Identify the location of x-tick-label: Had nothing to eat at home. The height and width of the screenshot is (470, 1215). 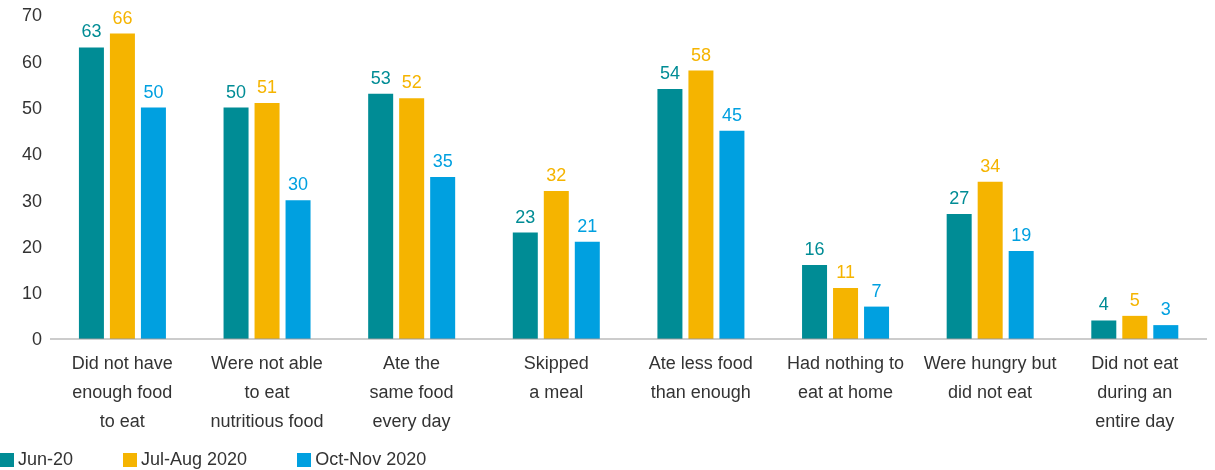
(845, 377).